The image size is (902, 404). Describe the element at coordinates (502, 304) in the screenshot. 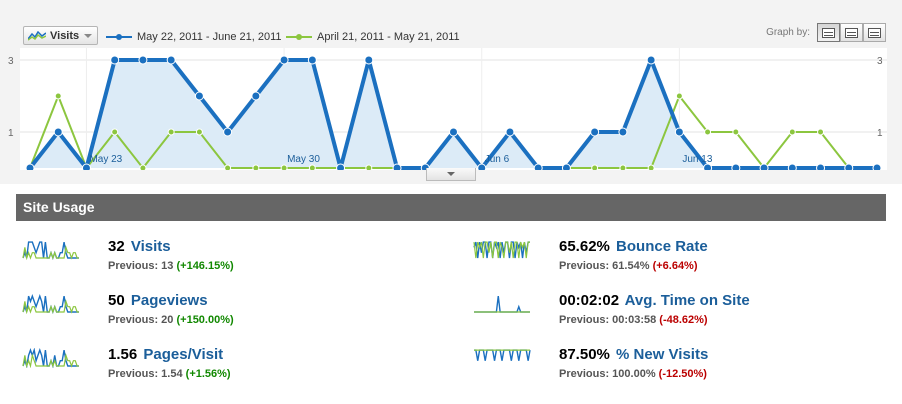

I see `sparkline-current` at that location.